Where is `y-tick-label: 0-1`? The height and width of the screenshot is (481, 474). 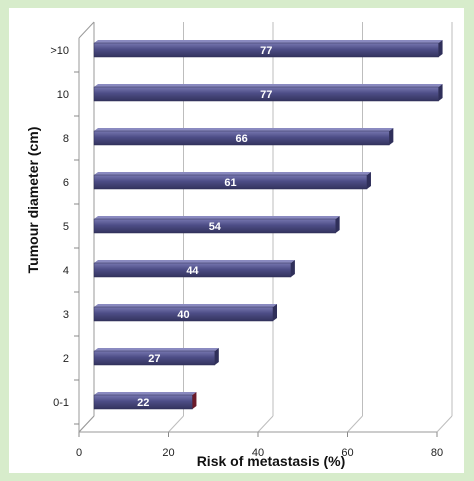 y-tick-label: 0-1 is located at coordinates (61, 403).